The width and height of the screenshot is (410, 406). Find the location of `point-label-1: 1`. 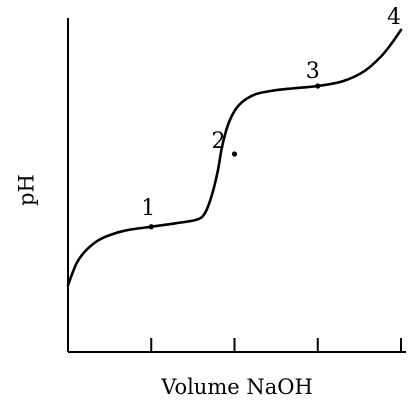

point-label-1: 1 is located at coordinates (148, 208).